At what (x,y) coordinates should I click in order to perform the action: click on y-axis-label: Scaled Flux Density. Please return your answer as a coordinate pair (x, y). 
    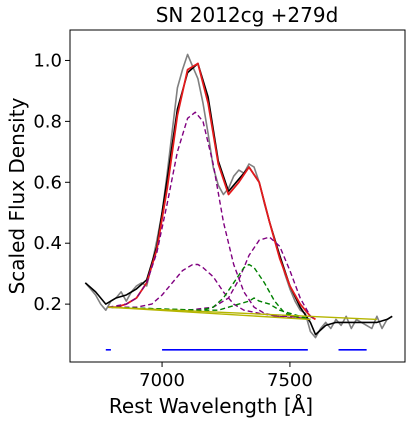
    Looking at the image, I should click on (17, 195).